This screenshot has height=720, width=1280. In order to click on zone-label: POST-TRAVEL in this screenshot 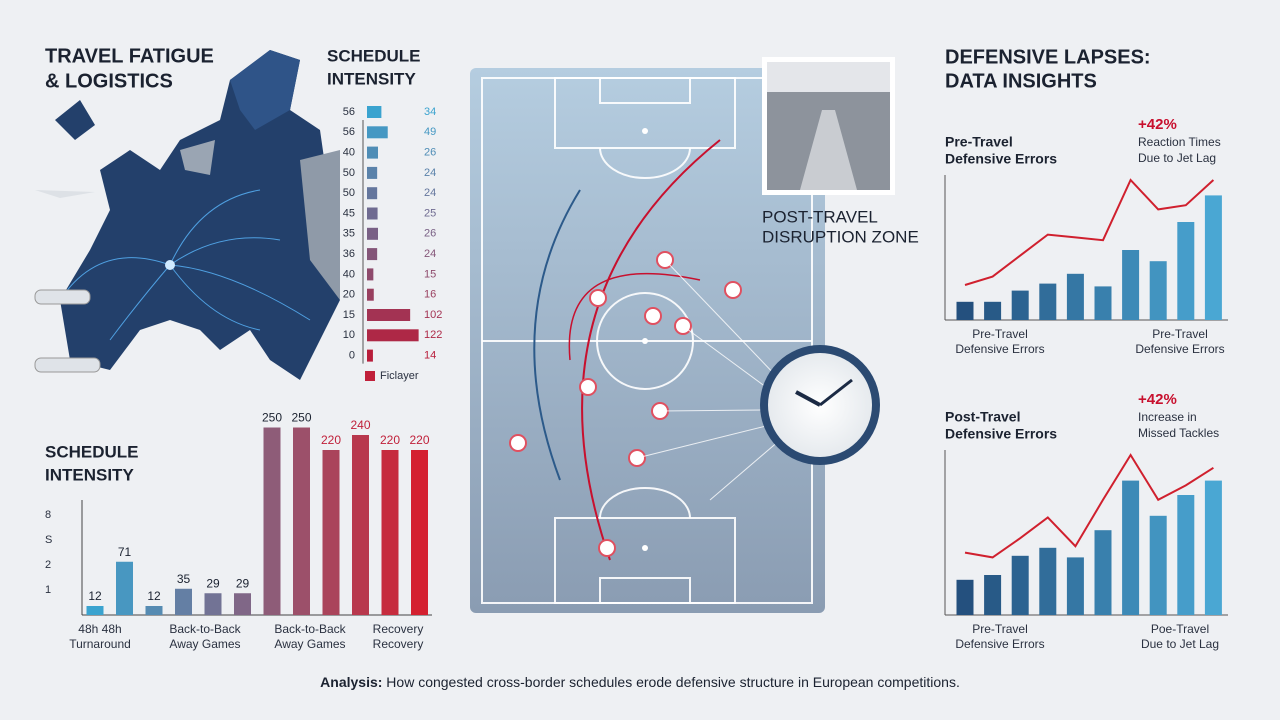, I will do `click(820, 216)`.